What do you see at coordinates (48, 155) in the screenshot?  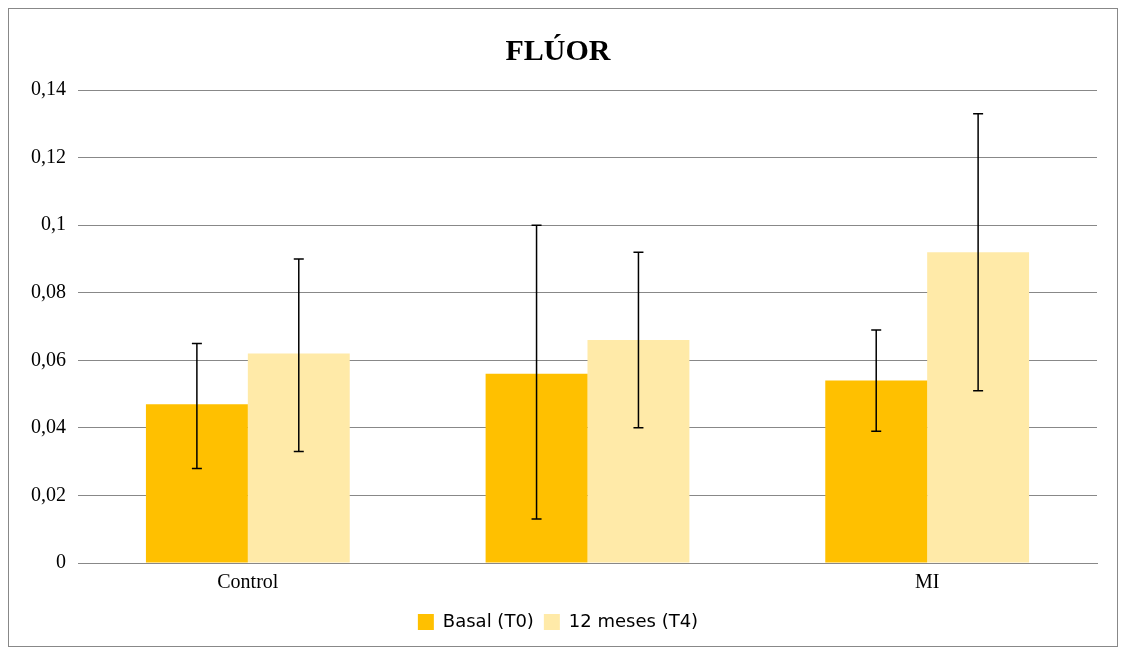 I see `y-tick-label: 0,12` at bounding box center [48, 155].